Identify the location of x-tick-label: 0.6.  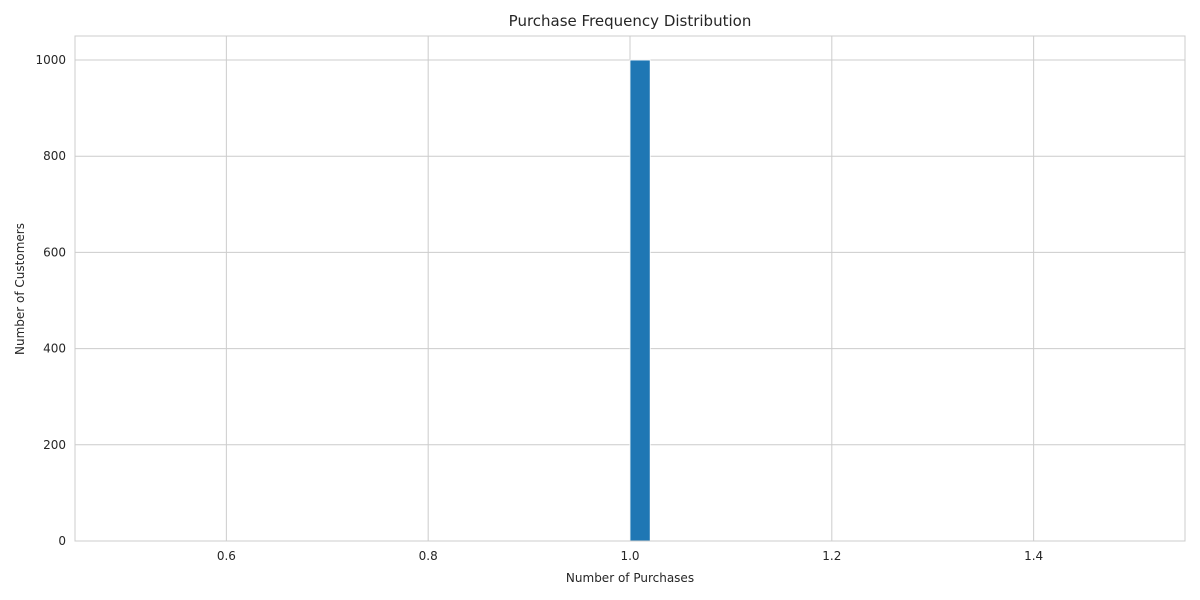
(226, 556).